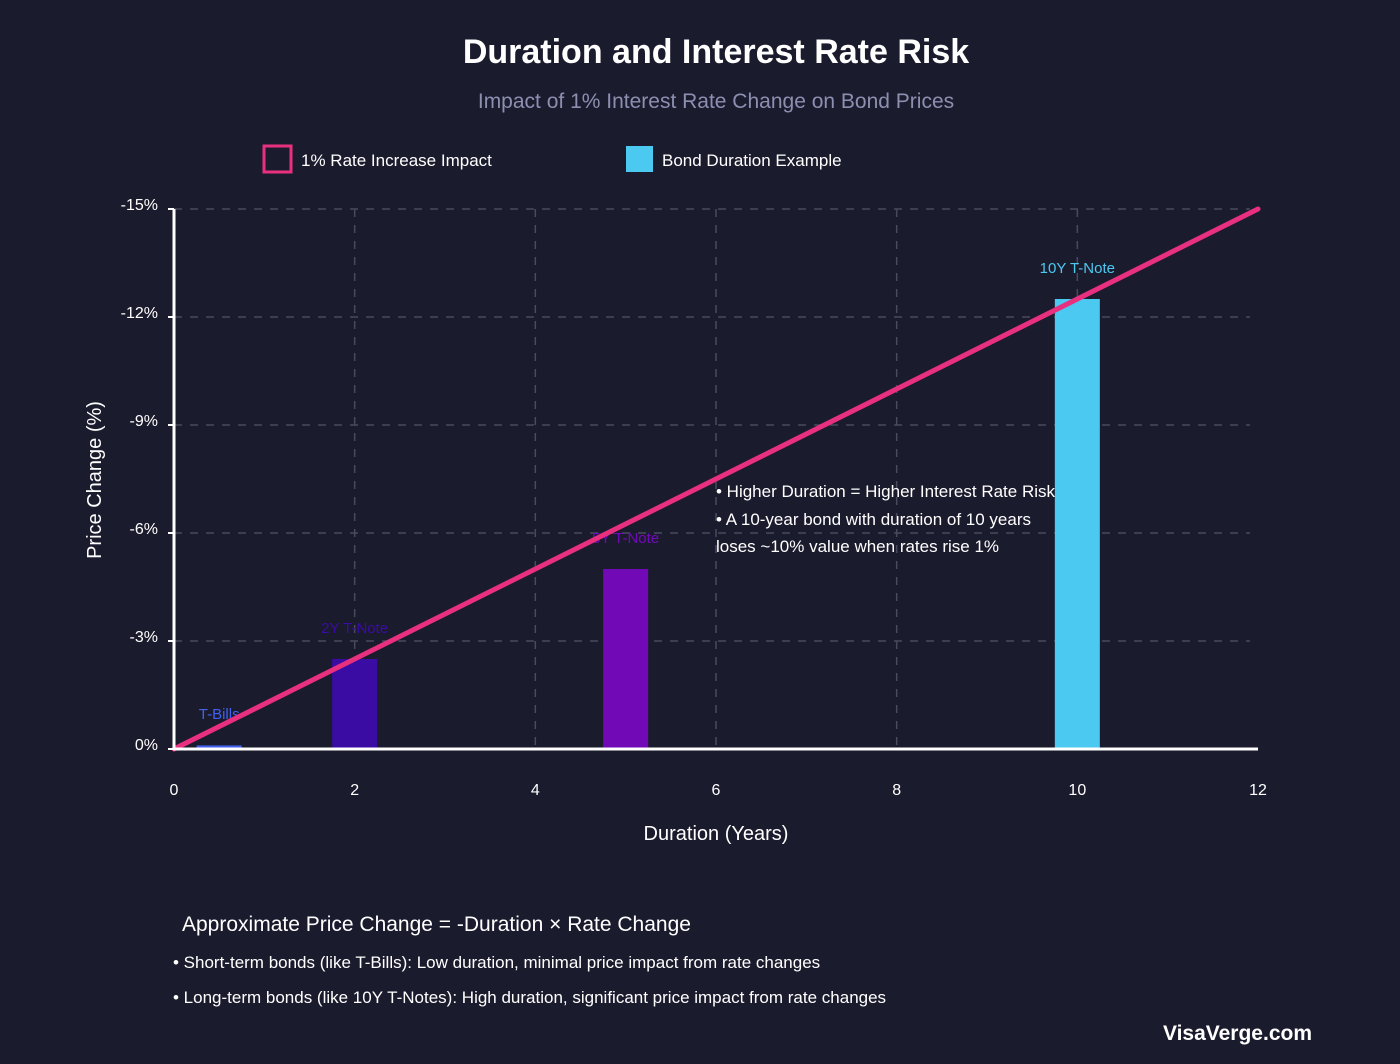  Describe the element at coordinates (146, 745) in the screenshot. I see `y-tick-label: 0%` at that location.